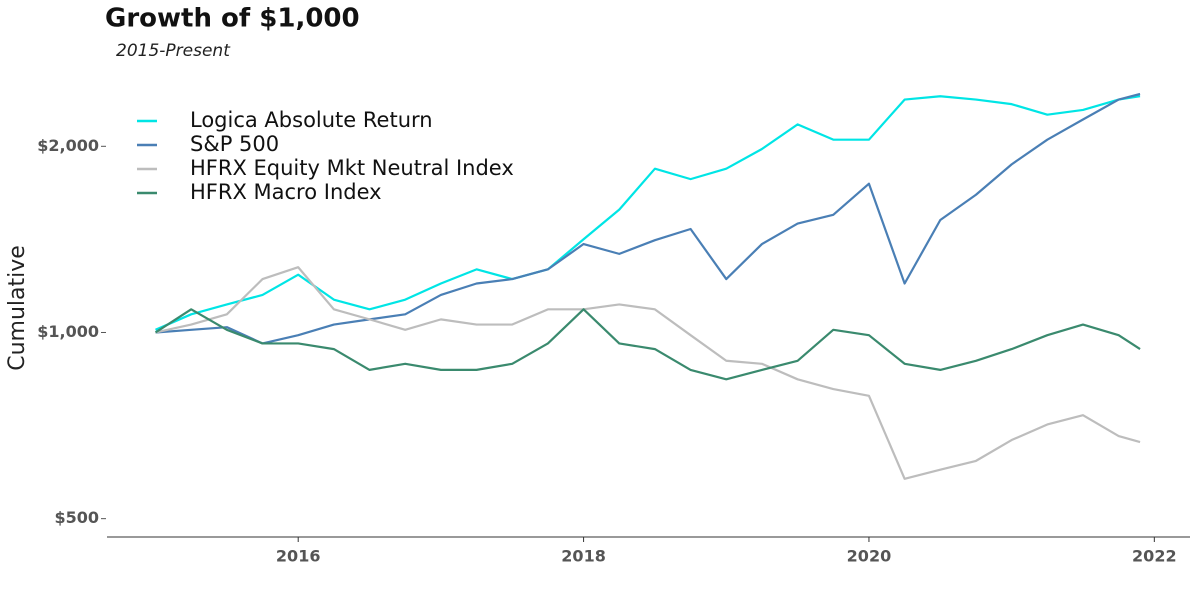  Describe the element at coordinates (1154, 556) in the screenshot. I see `x-tick-label: 2022` at that location.